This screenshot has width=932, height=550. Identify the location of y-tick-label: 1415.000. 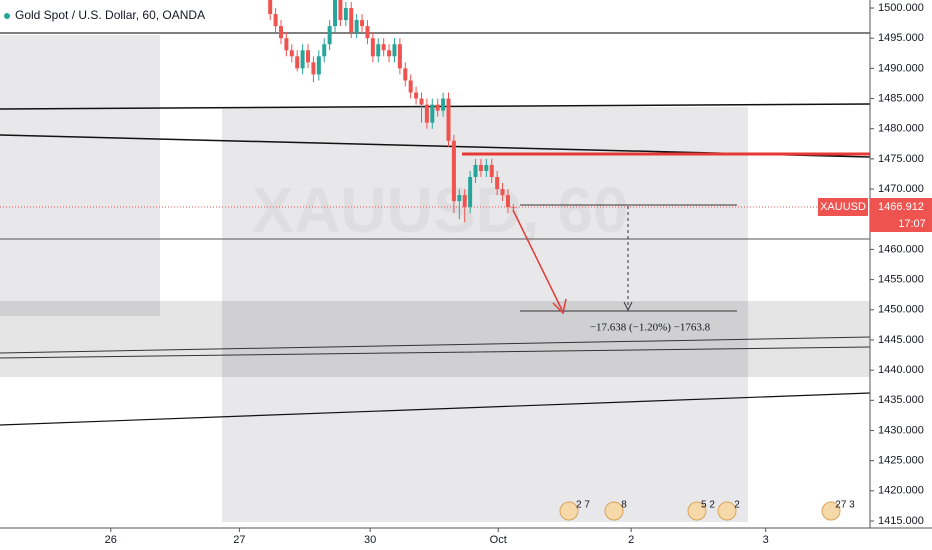
(901, 521).